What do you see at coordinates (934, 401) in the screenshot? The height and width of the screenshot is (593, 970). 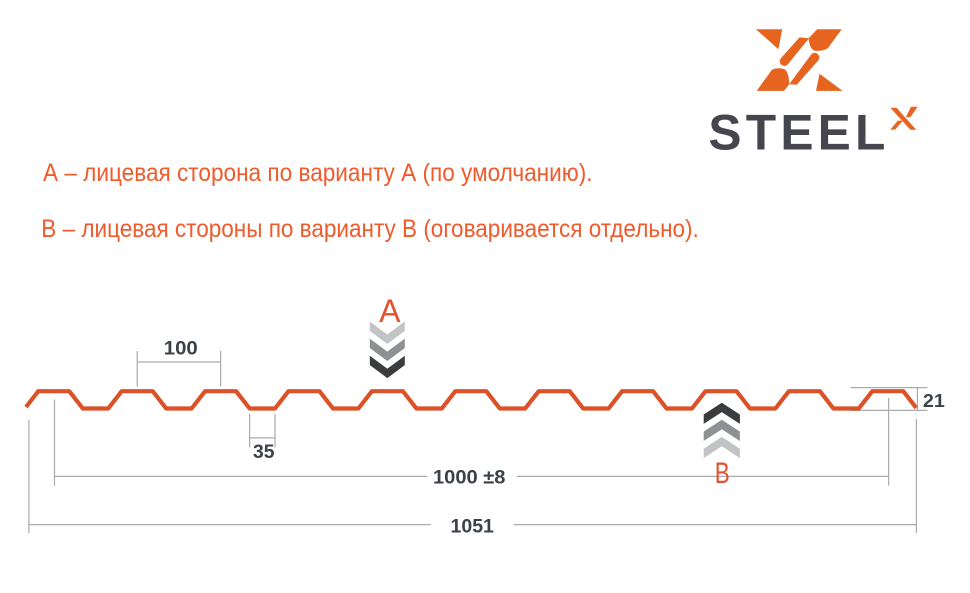 I see `svg-text: 21` at bounding box center [934, 401].